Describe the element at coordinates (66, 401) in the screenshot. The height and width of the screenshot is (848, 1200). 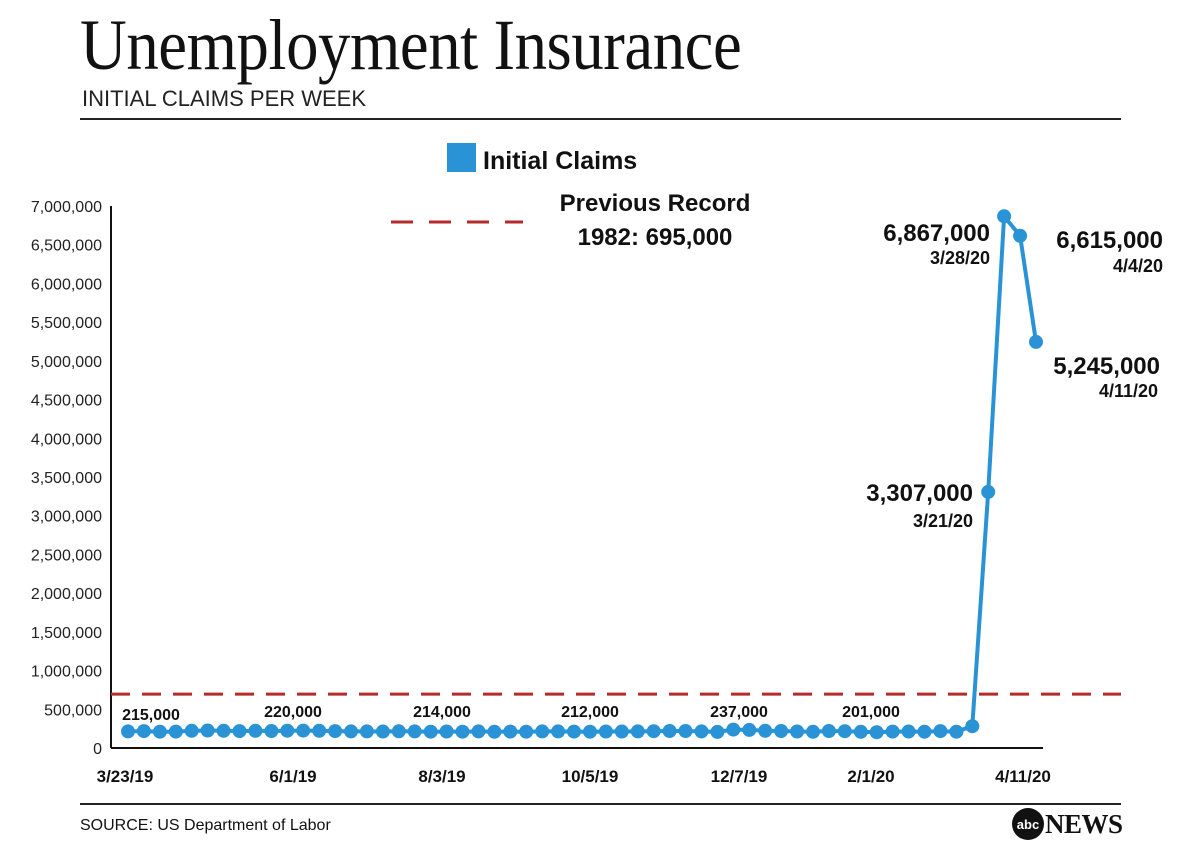
I see `y-tick-label: 4,500,000` at that location.